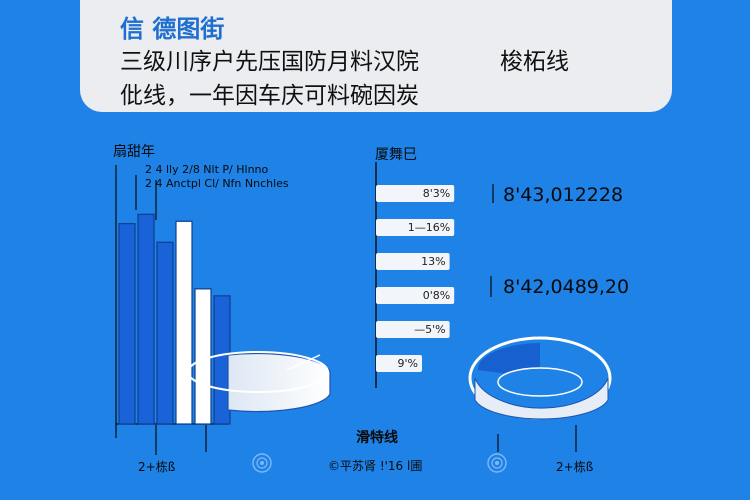 The width and height of the screenshot is (750, 500). What do you see at coordinates (375, 466) in the screenshot?
I see `bottom-label-center: ©平苏肾 !'16 l圃` at bounding box center [375, 466].